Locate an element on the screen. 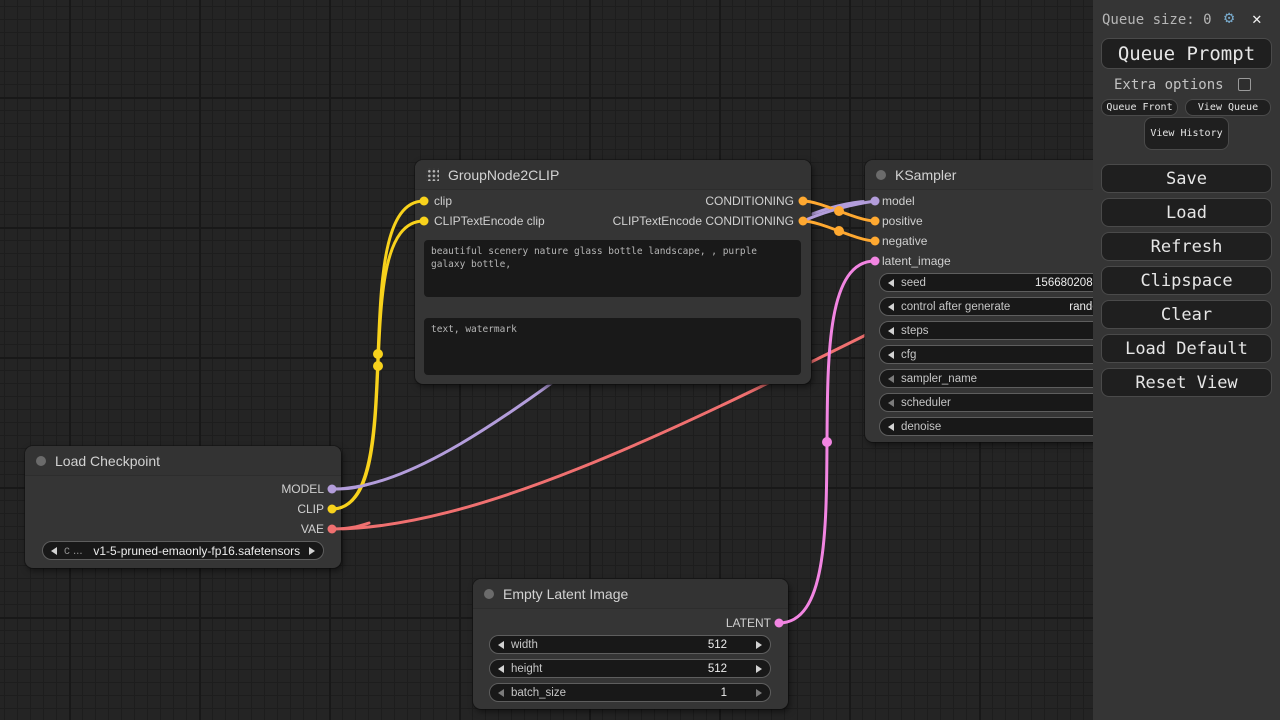 Image resolution: width=1280 pixels, height=720 pixels. node-groupnode2clip-header: GroupNode2CLIP is located at coordinates (613, 175).